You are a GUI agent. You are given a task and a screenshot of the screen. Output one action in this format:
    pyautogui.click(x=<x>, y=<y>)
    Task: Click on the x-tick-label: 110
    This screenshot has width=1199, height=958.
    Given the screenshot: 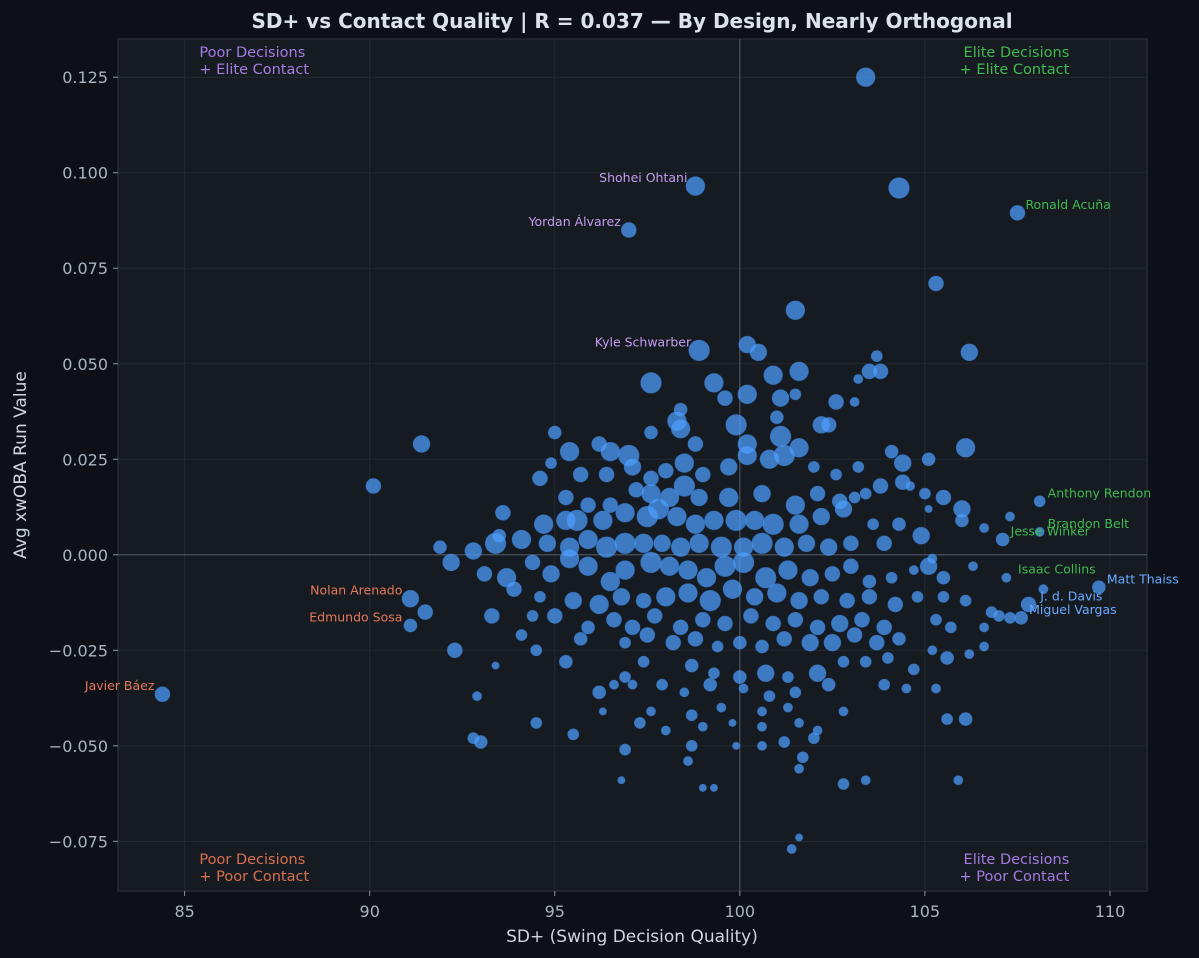 What is the action you would take?
    pyautogui.click(x=1110, y=911)
    